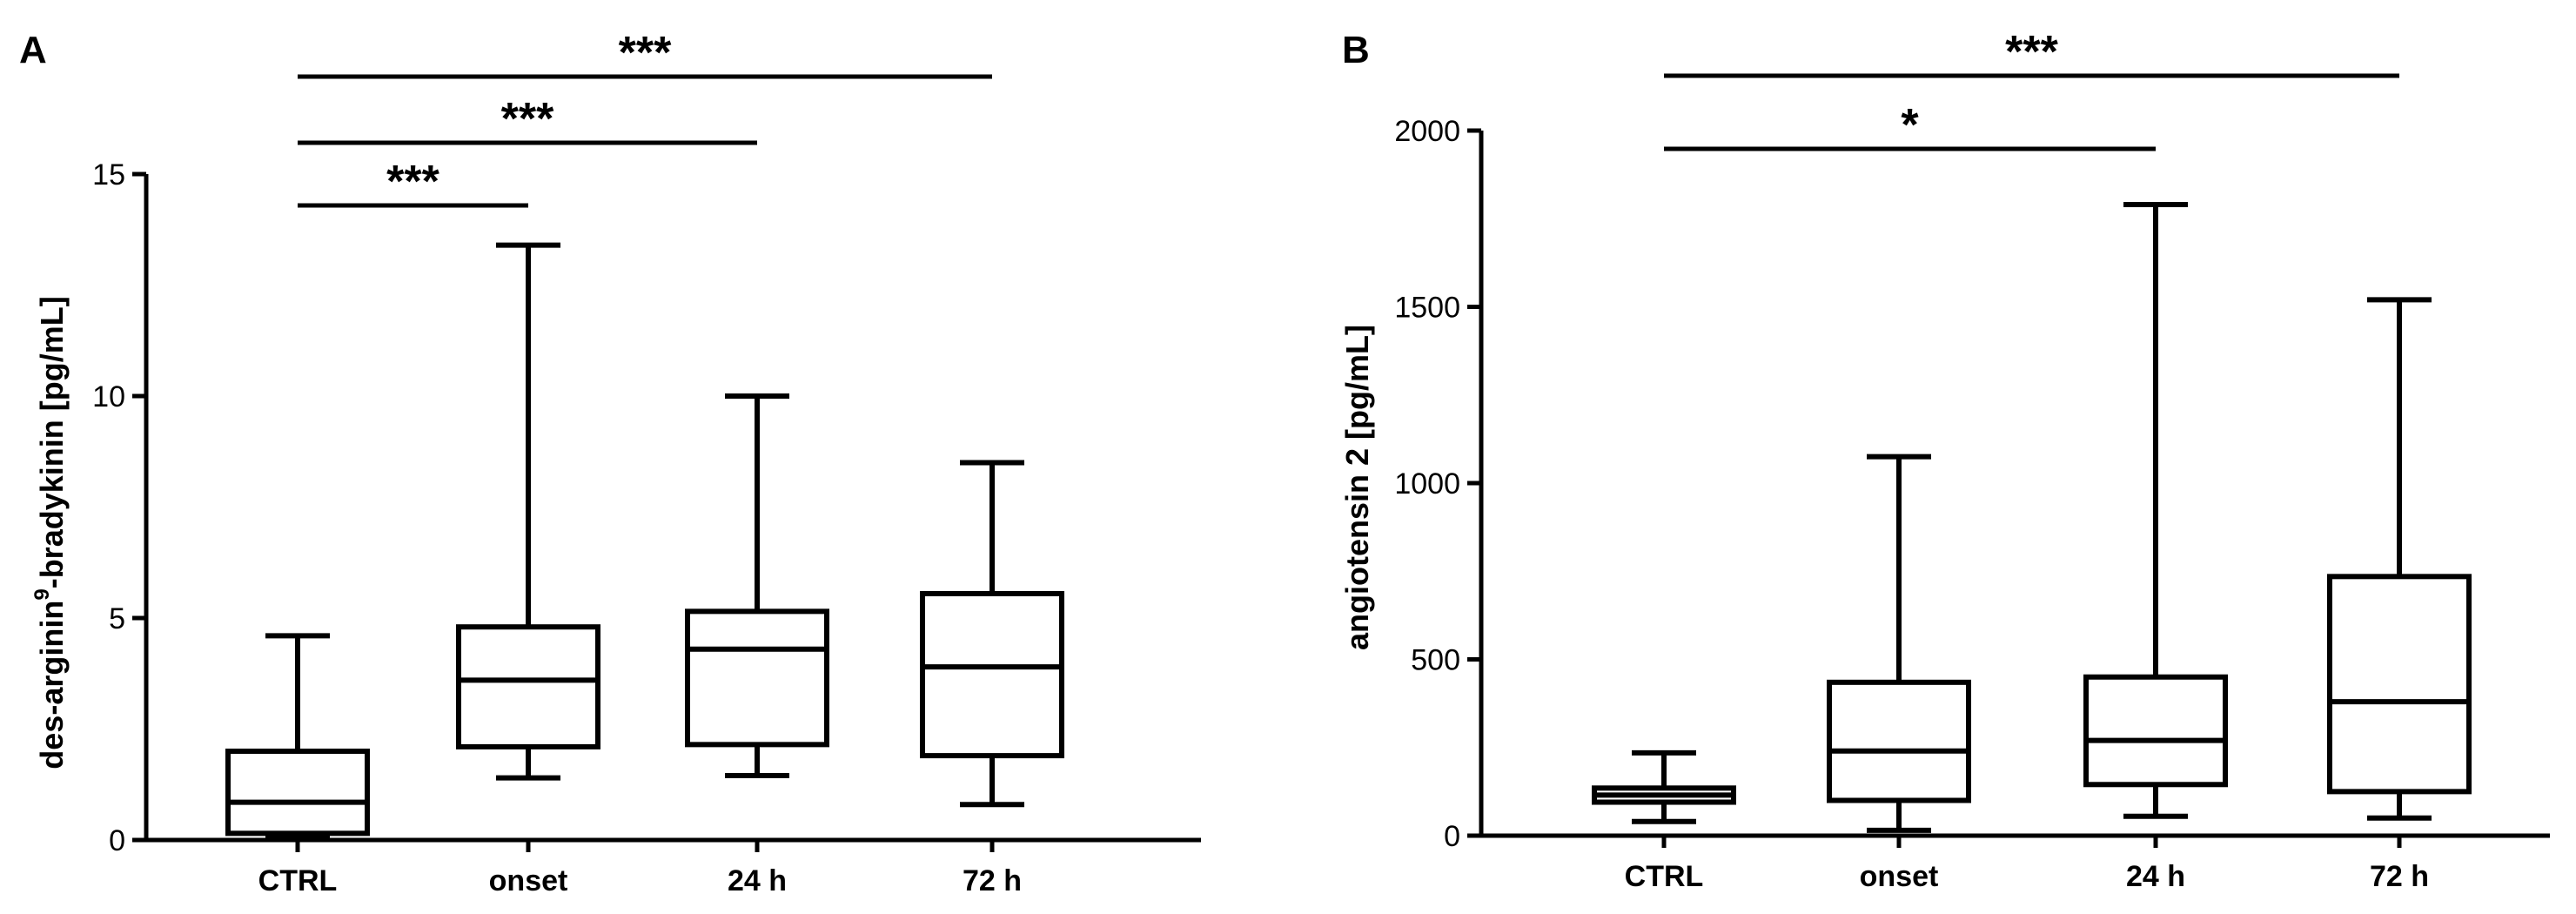 The image size is (2576, 914). Describe the element at coordinates (117, 618) in the screenshot. I see `y-tick-label: 5` at that location.